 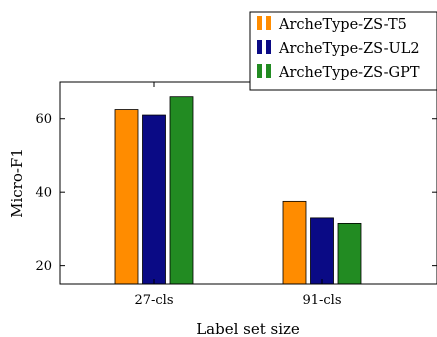 What do you see at coordinates (248, 328) in the screenshot?
I see `x-axis-label: Label set size` at bounding box center [248, 328].